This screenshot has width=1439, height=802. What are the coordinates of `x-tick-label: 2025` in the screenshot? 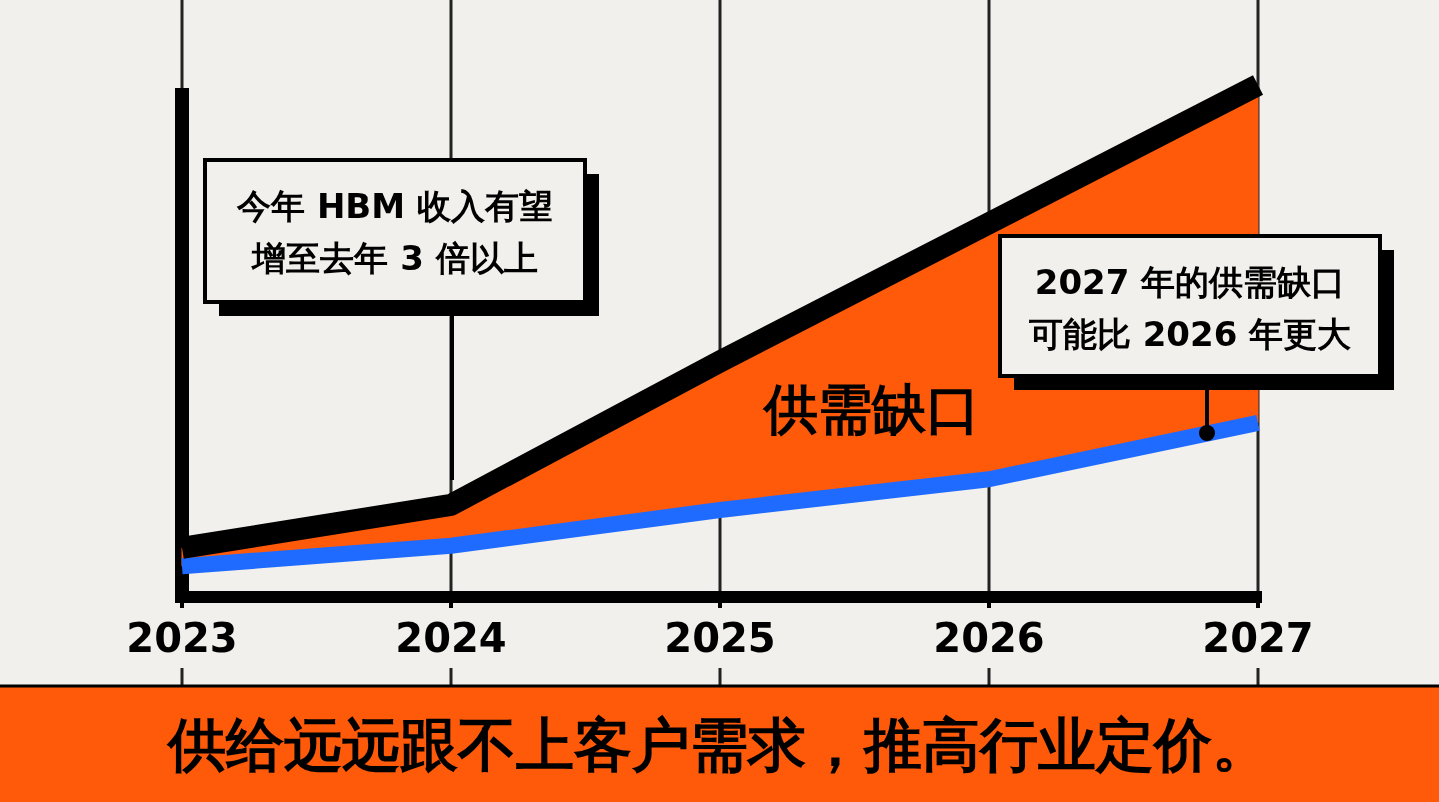 It's located at (720, 638).